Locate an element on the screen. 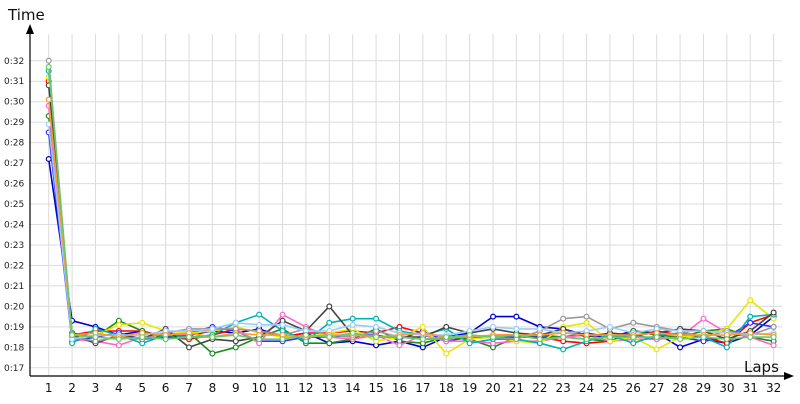 The width and height of the screenshot is (800, 404). x-tick-label: 11 is located at coordinates (282, 388).